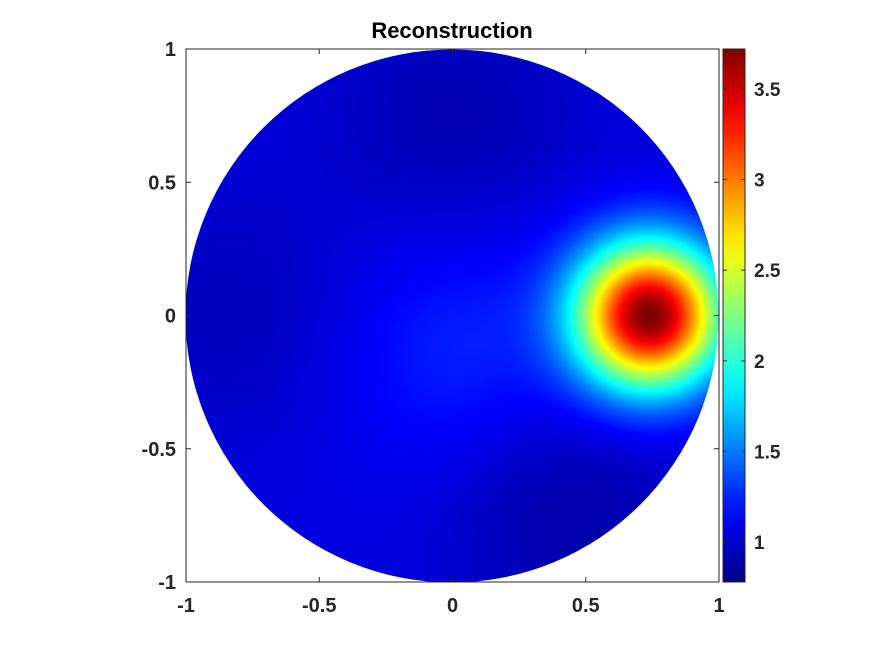 The width and height of the screenshot is (875, 656). What do you see at coordinates (586, 606) in the screenshot?
I see `x-tick-label: 0.5` at bounding box center [586, 606].